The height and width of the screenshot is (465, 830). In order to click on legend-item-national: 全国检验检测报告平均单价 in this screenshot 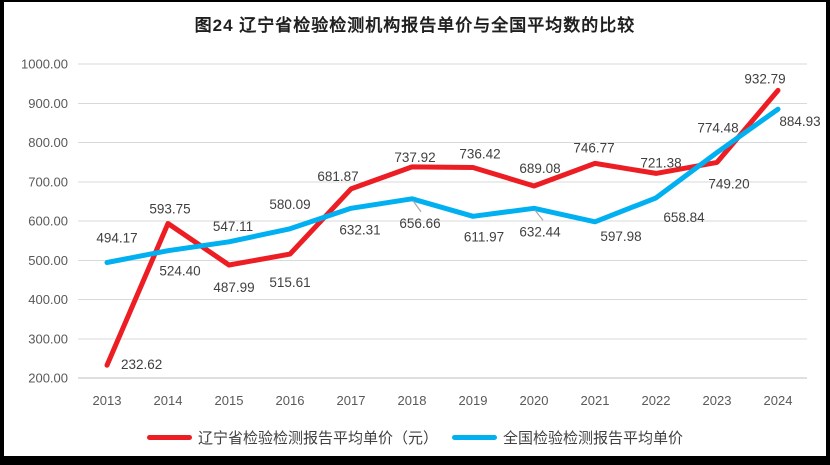, I will do `click(567, 437)`.